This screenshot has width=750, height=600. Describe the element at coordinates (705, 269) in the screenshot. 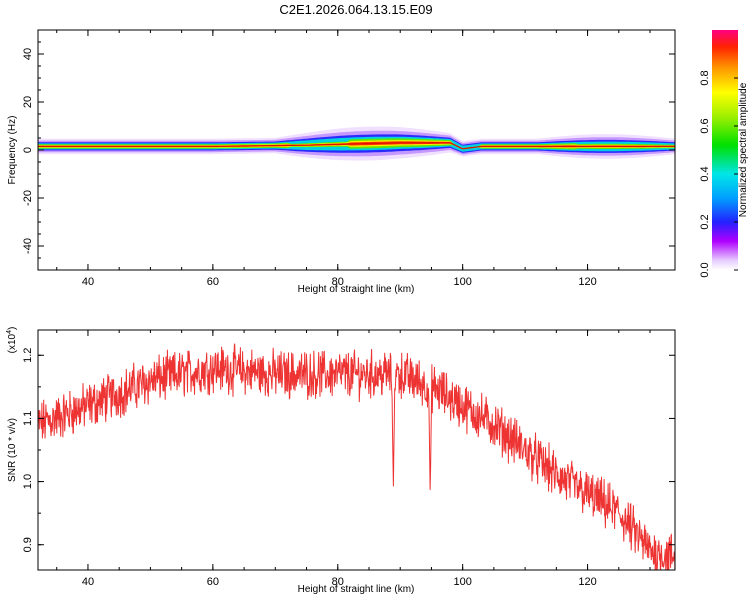

I see `colorbar-tick-label: 0.0` at that location.